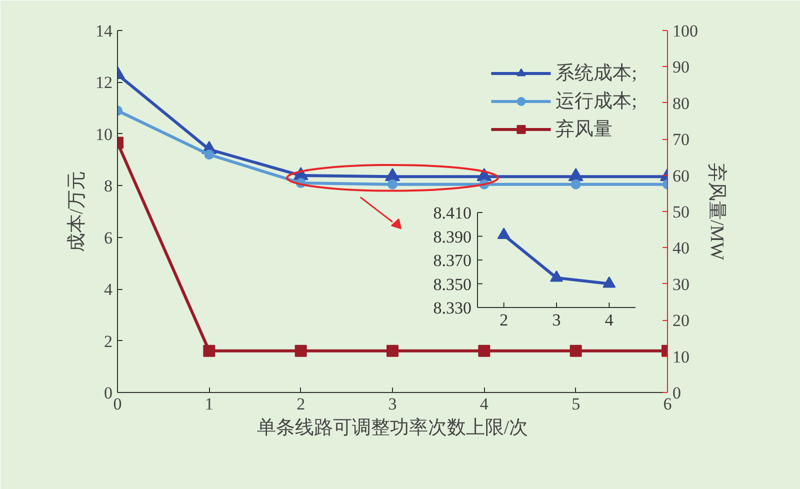 The height and width of the screenshot is (489, 800). Describe the element at coordinates (452, 284) in the screenshot. I see `y-tick-label: 8.350` at that location.